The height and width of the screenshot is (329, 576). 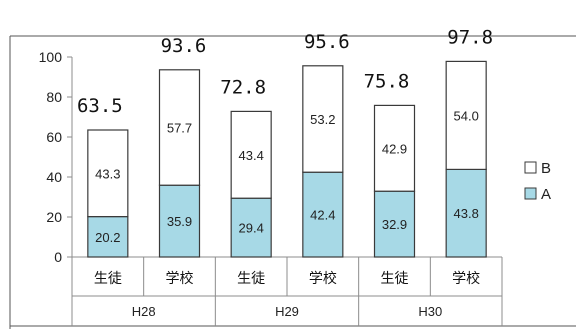 I want to click on data-label-b: 43.4, so click(x=251, y=155).